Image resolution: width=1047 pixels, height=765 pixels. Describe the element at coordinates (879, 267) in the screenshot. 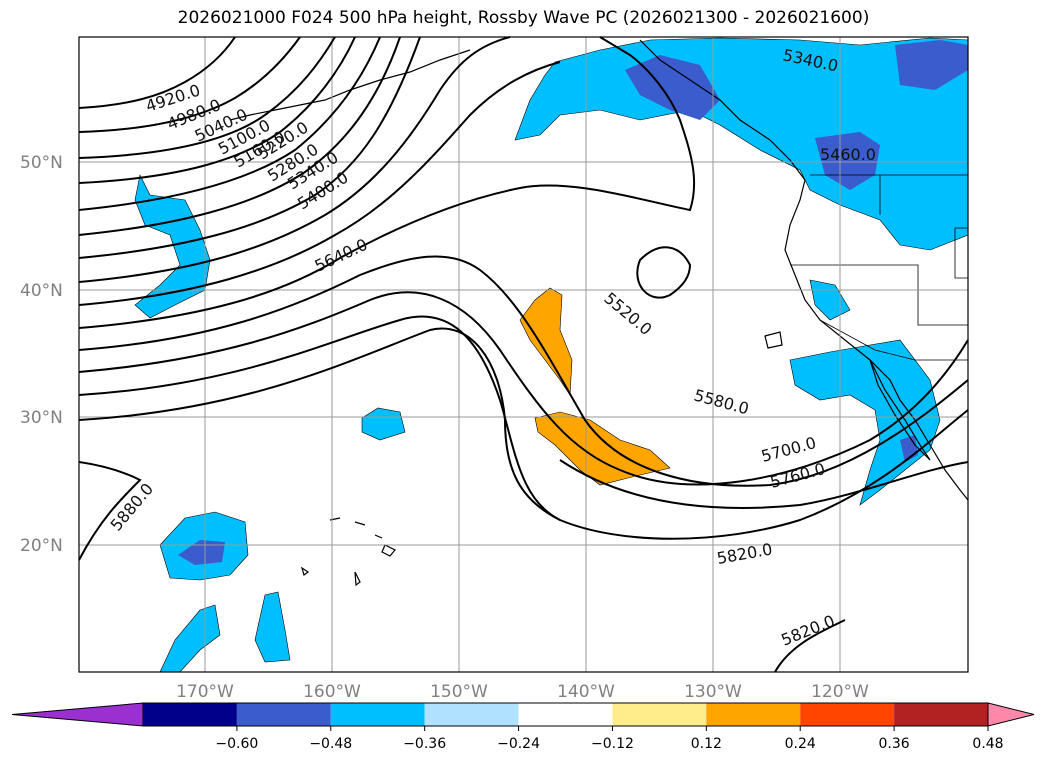

I see `political-borders` at that location.